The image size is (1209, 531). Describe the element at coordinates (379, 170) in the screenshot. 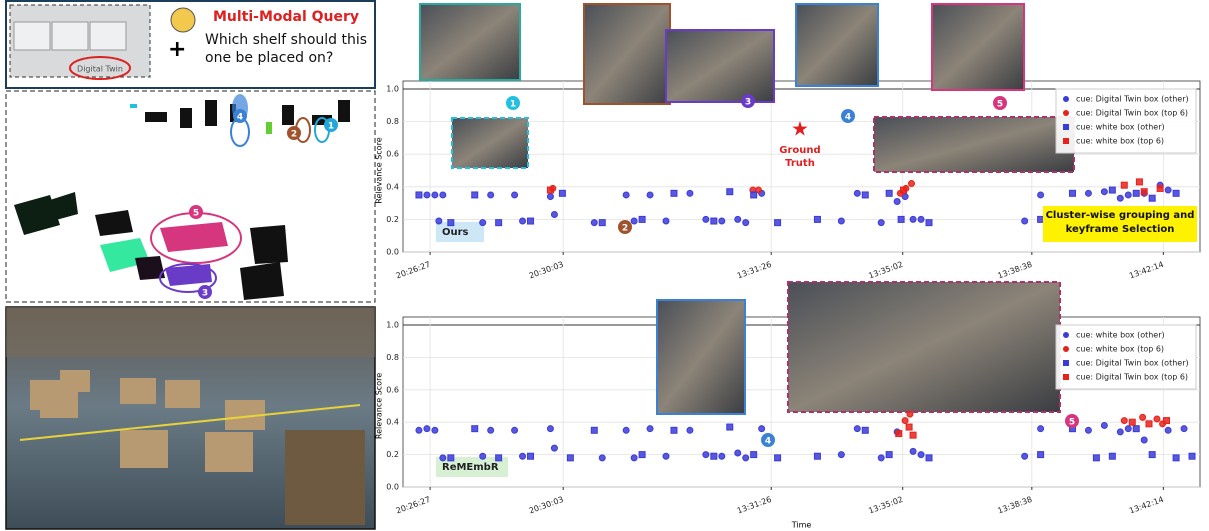

I see `y-axis-label: Relevance Score` at that location.